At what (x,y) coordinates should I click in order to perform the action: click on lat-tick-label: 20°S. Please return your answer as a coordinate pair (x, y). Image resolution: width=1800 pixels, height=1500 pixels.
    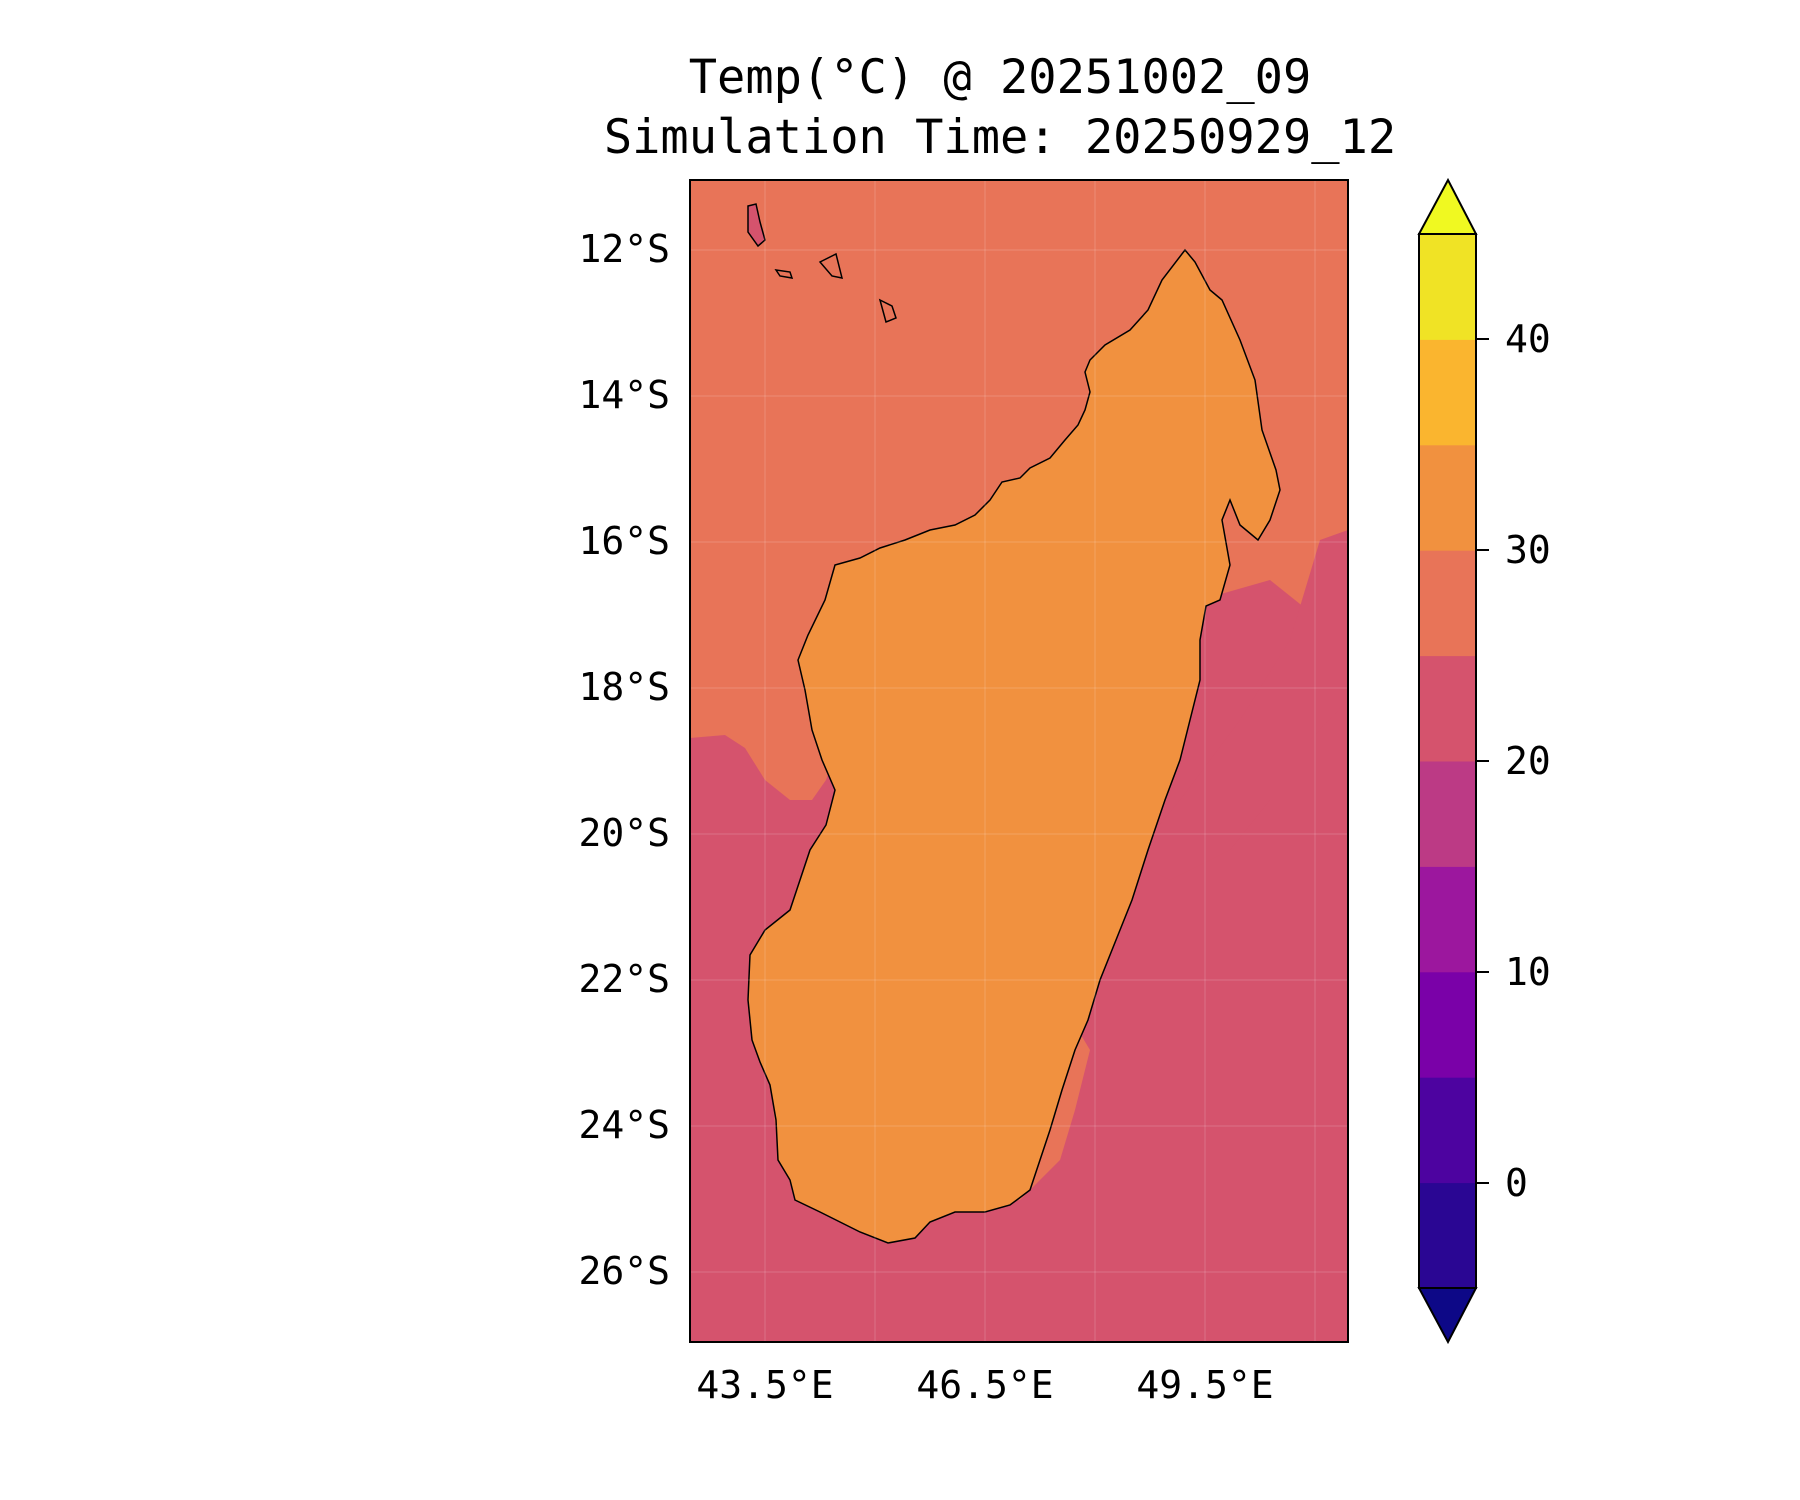
    Looking at the image, I should click on (624, 833).